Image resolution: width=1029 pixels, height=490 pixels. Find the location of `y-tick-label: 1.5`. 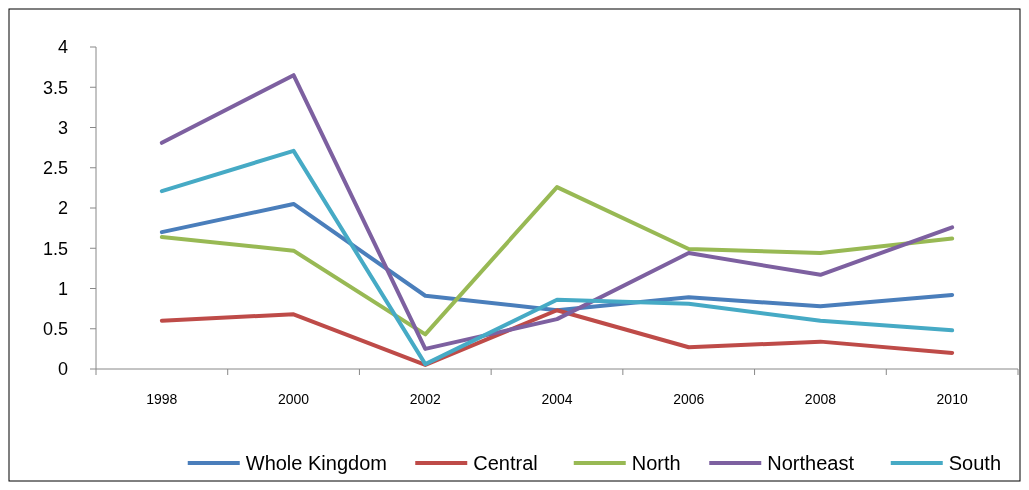

y-tick-label: 1.5 is located at coordinates (55, 248).